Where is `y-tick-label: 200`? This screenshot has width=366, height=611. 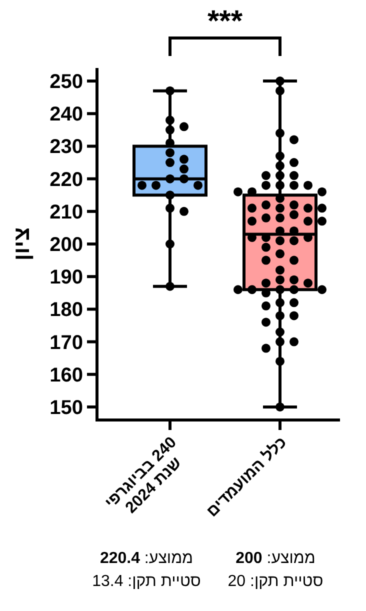 y-tick-label: 200 is located at coordinates (66, 245).